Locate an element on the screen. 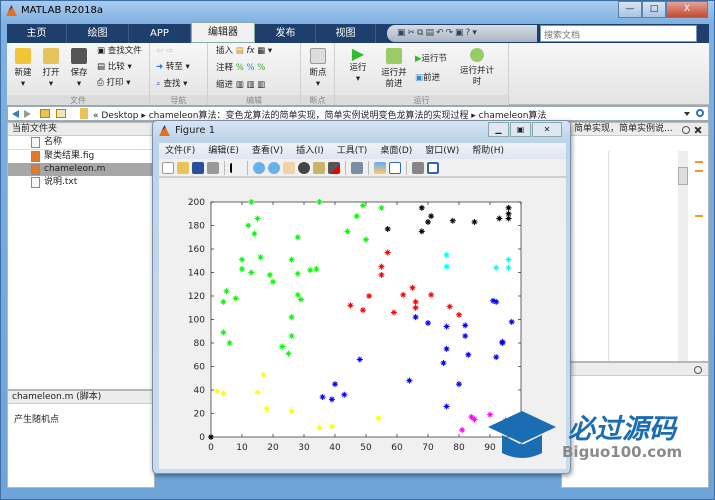 The width and height of the screenshot is (715, 500). print-icon is located at coordinates (213, 167).